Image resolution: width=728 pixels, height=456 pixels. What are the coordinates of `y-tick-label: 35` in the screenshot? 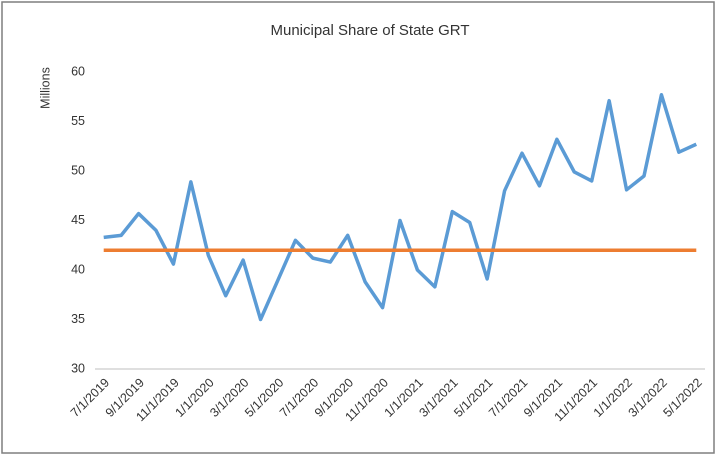 It's located at (78, 319).